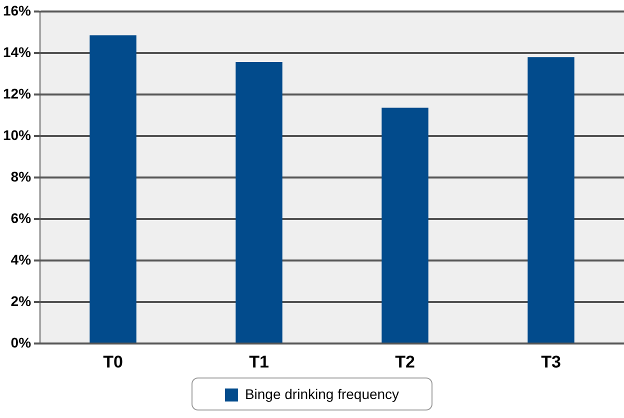 The height and width of the screenshot is (418, 624). What do you see at coordinates (17, 134) in the screenshot?
I see `y-tick-label: 10%` at bounding box center [17, 134].